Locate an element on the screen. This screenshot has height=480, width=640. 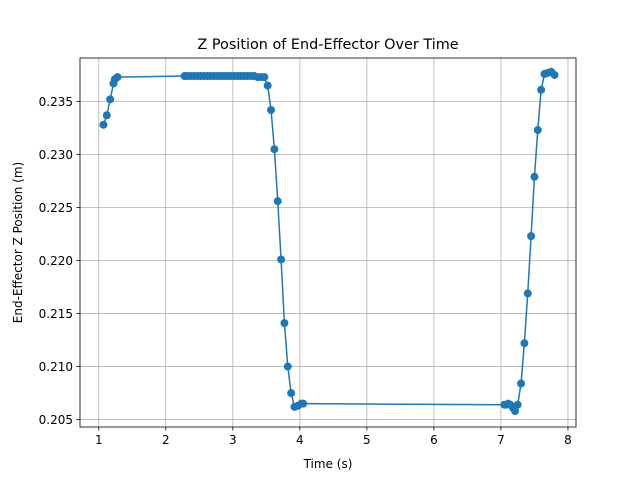
x-axis-label: Time (s) is located at coordinates (328, 464).